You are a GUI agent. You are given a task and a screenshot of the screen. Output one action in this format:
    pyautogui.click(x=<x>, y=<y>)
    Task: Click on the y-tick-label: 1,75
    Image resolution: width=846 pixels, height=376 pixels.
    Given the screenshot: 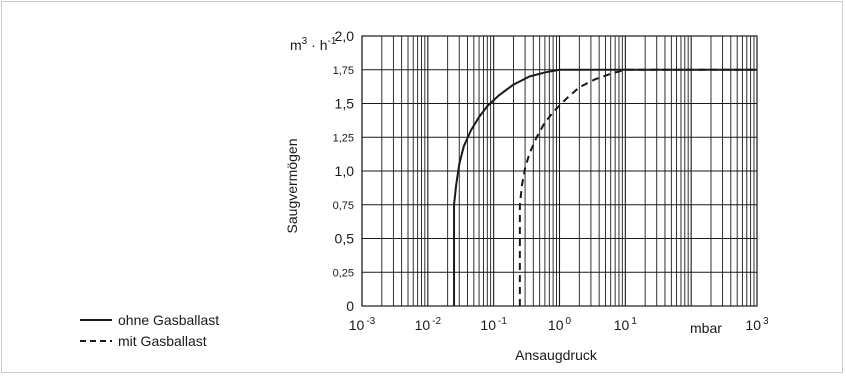 What is the action you would take?
    pyautogui.click(x=343, y=71)
    